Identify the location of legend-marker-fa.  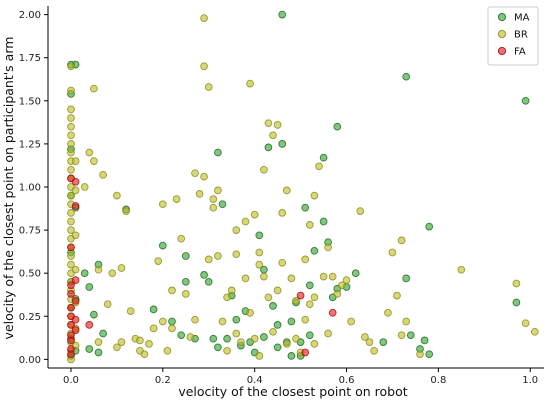
(502, 51).